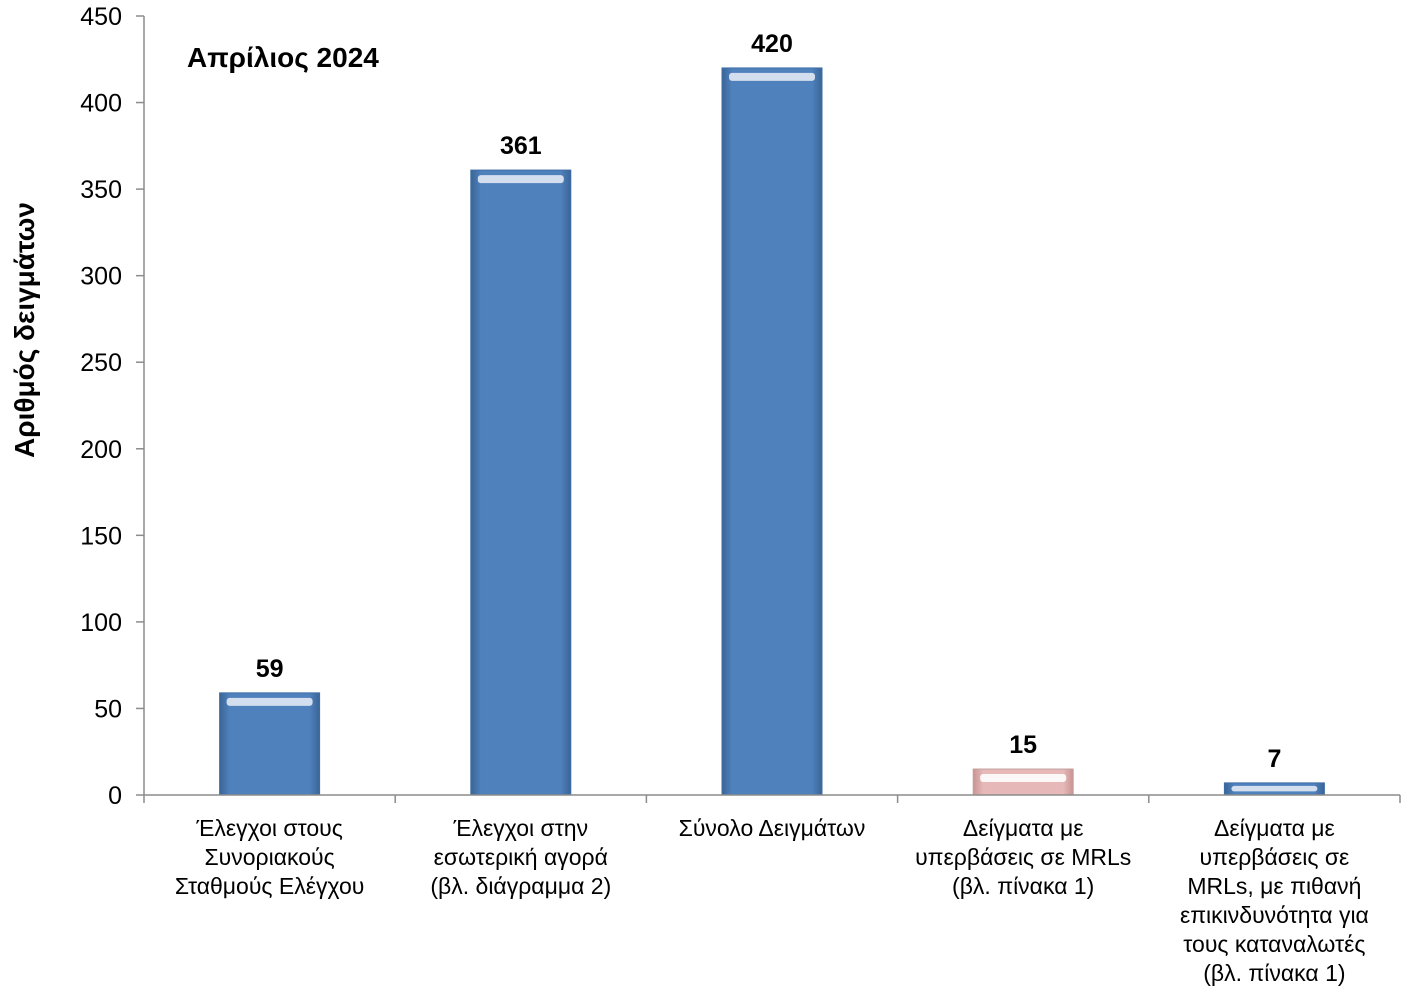  I want to click on x-category-label: Έλεγχοι στους Συνοριακούς Σταθμούς Ελέγχου, so click(269, 857).